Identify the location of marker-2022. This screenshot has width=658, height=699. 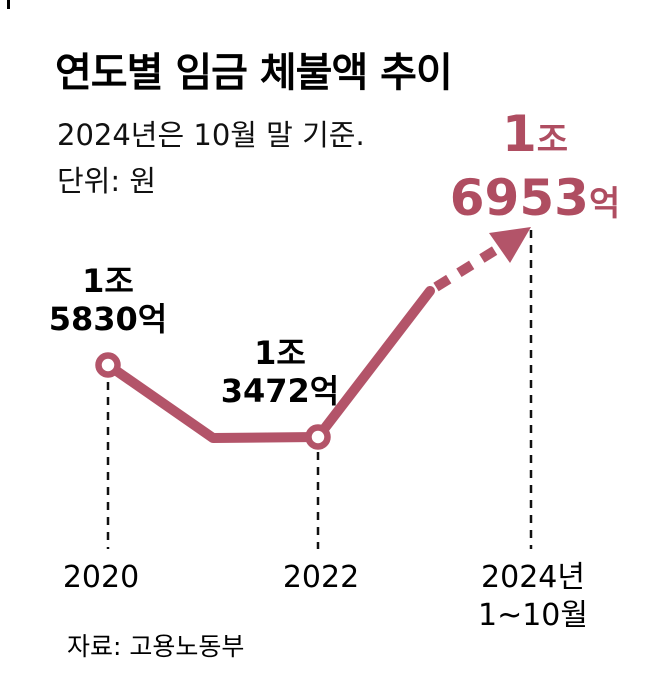
(318, 437).